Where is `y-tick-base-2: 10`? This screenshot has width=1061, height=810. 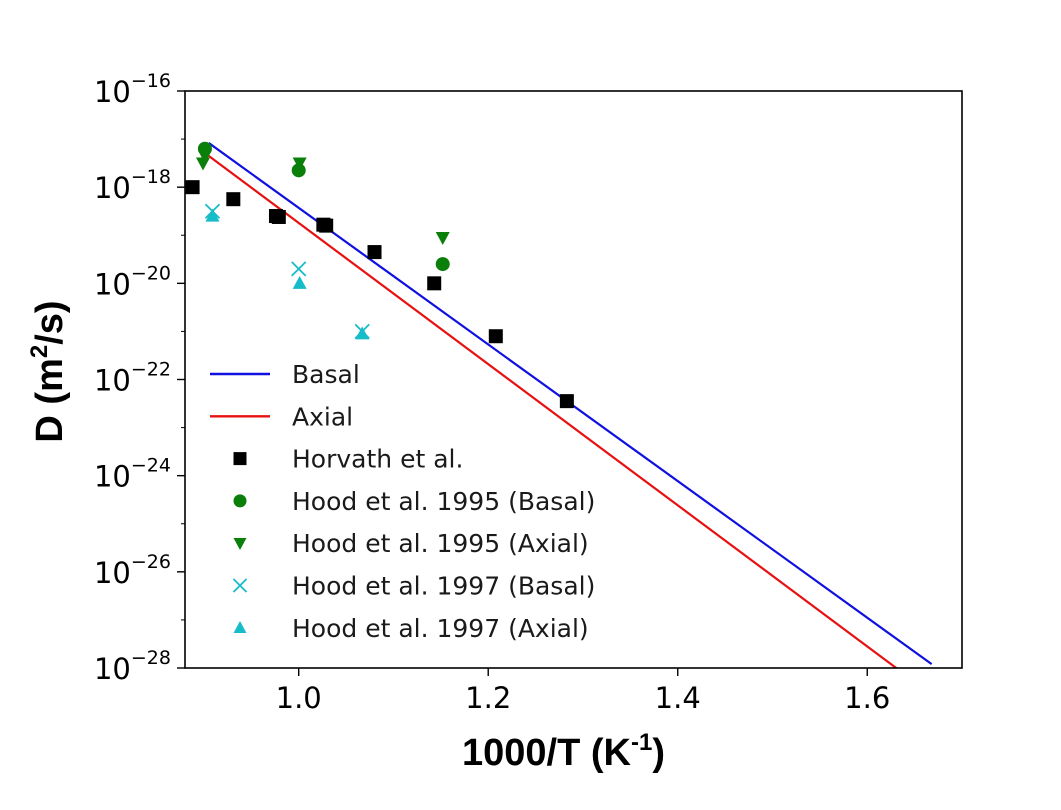
y-tick-base-2: 10 is located at coordinates (112, 284).